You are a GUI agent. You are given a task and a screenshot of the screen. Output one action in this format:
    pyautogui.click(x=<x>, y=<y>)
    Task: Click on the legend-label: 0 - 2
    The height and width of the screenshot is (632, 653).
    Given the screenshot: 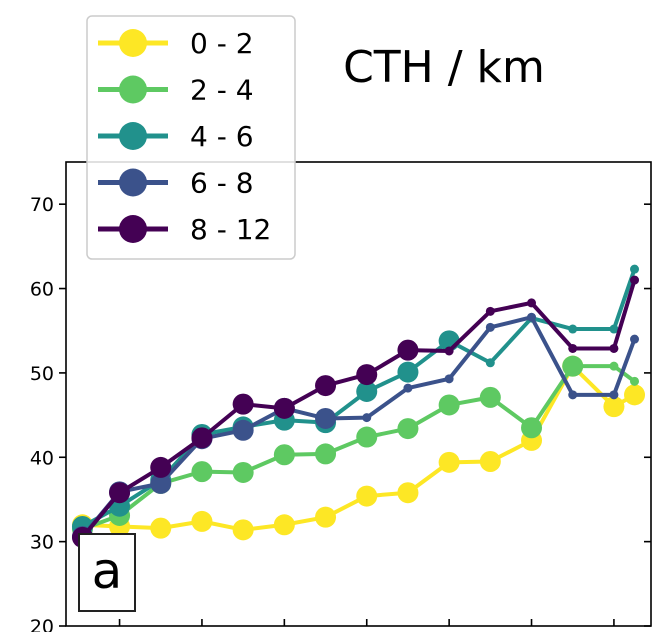 What is the action you would take?
    pyautogui.click(x=222, y=43)
    